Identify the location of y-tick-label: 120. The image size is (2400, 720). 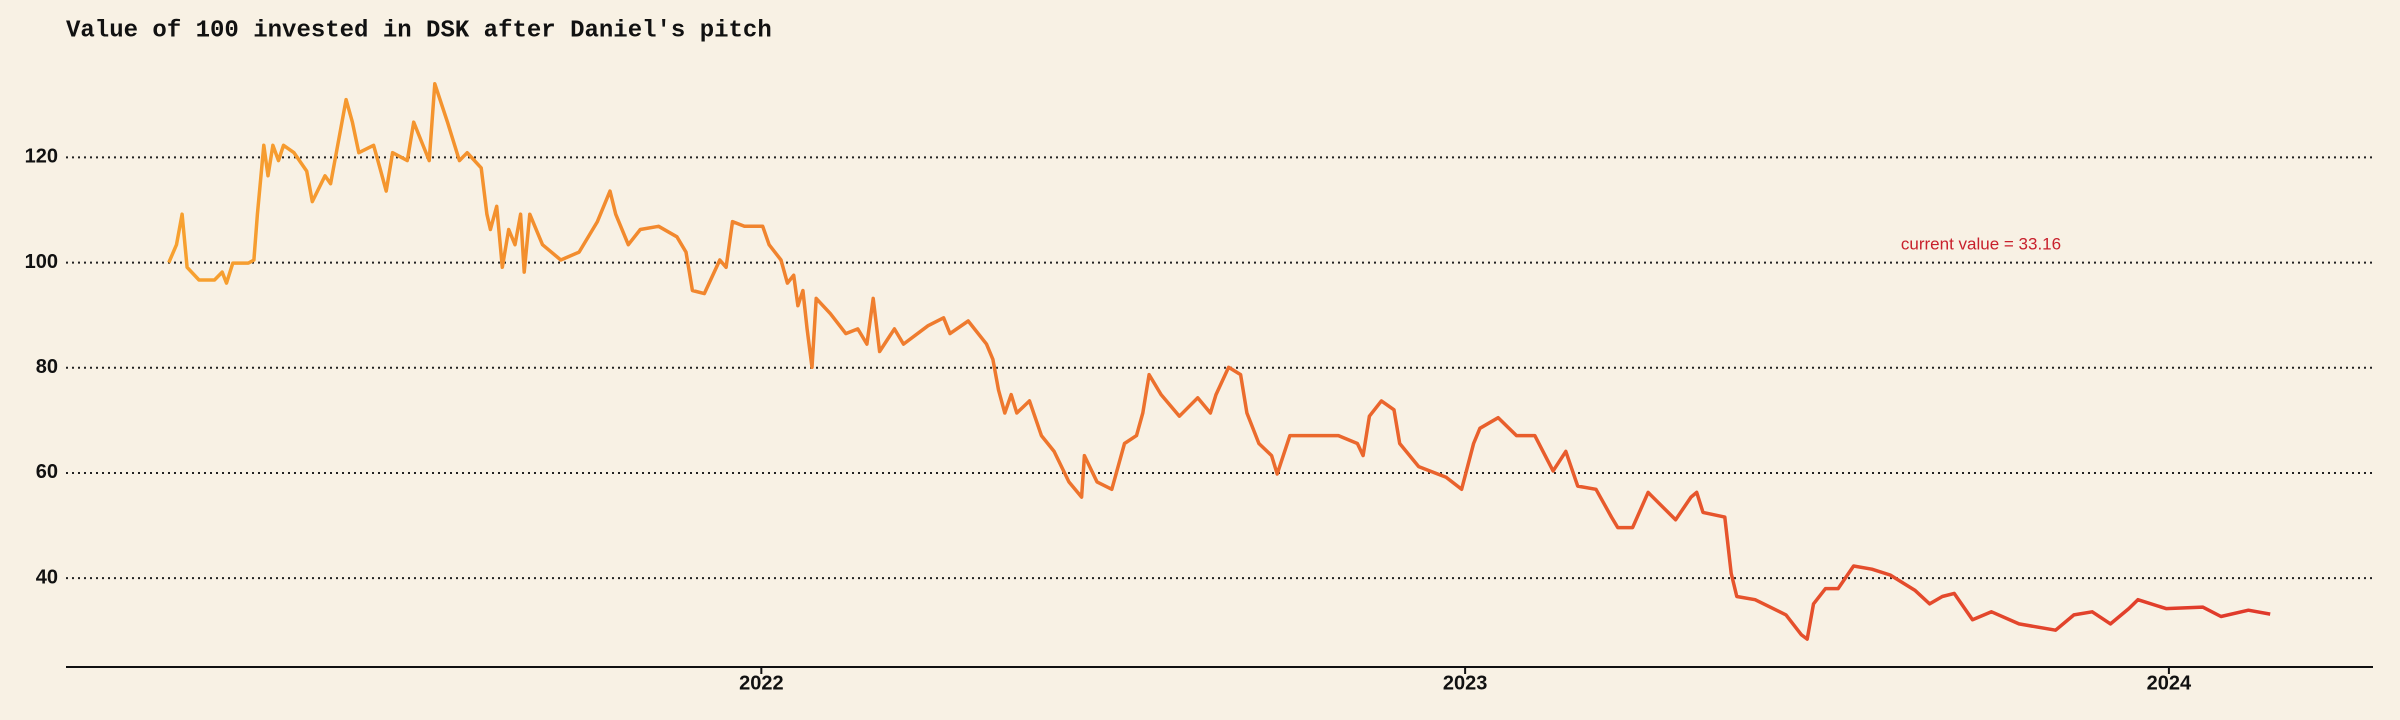
(41, 157).